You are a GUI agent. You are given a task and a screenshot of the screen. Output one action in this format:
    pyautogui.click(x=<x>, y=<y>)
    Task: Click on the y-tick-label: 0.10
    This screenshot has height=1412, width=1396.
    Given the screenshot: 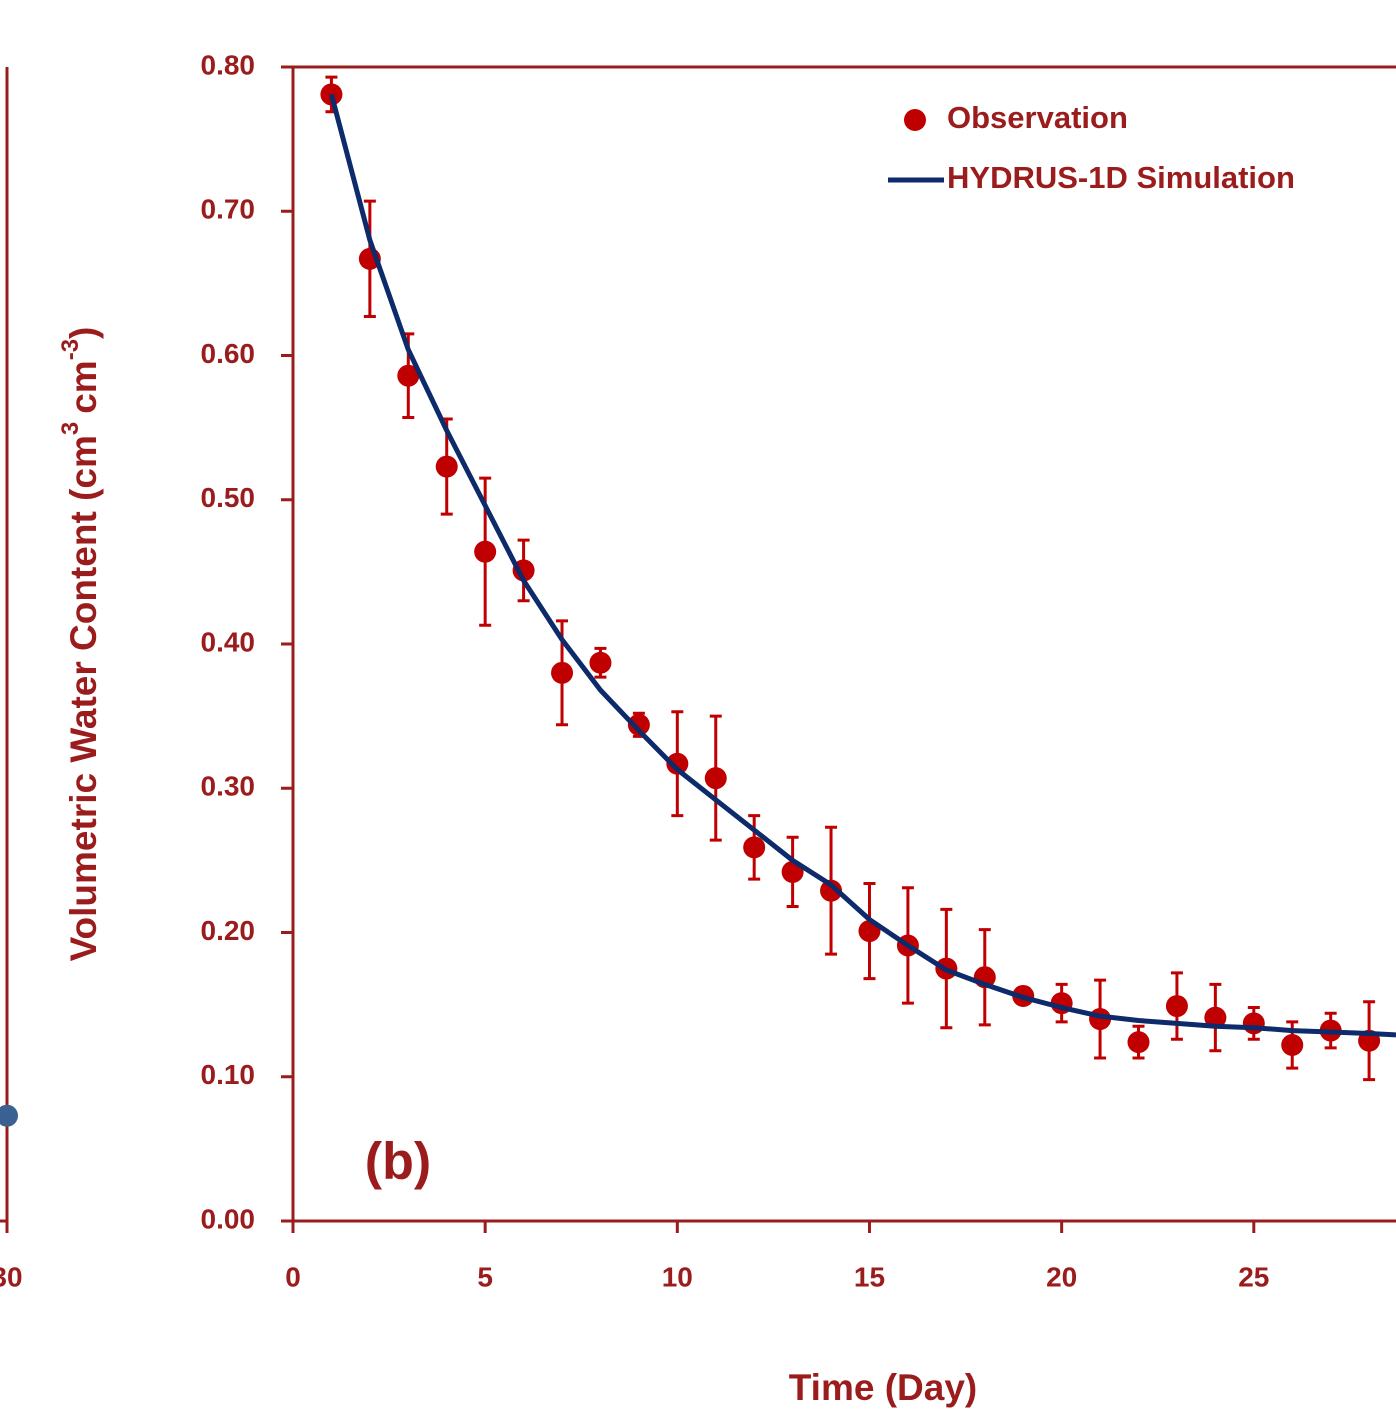 What is the action you would take?
    pyautogui.click(x=228, y=1074)
    